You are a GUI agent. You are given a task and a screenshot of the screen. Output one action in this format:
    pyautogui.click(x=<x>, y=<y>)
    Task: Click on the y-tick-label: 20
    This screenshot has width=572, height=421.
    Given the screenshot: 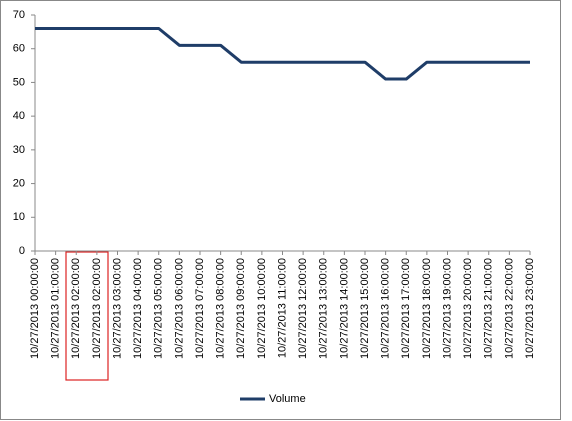 What is the action you would take?
    pyautogui.click(x=19, y=183)
    